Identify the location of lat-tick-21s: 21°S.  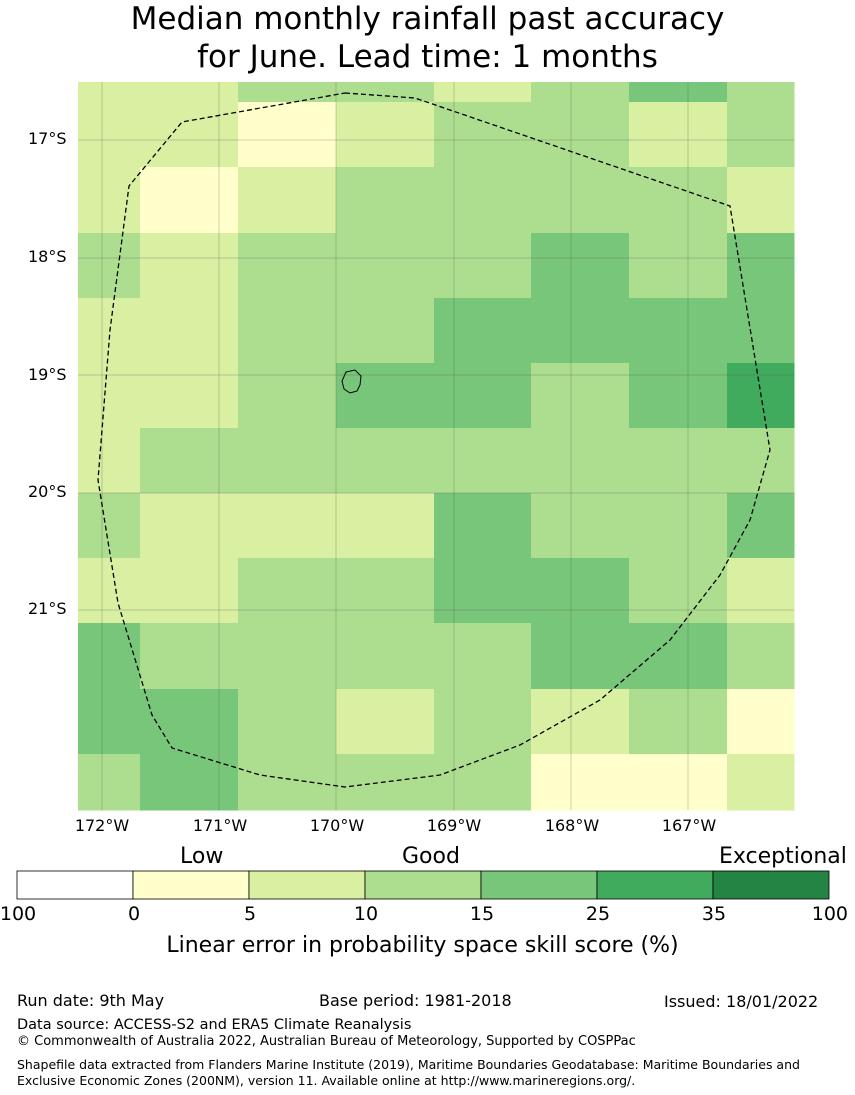
(47, 608).